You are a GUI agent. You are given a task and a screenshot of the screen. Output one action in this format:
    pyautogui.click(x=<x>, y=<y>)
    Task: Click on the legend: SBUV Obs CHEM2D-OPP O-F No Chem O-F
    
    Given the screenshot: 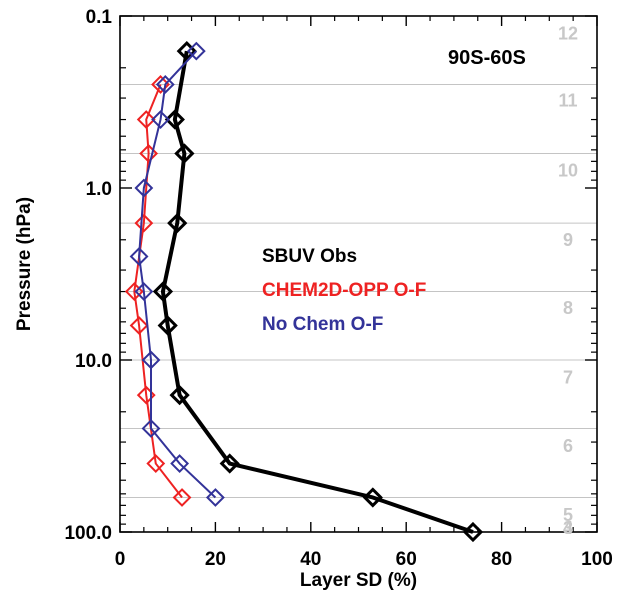 What is the action you would take?
    pyautogui.click(x=344, y=290)
    